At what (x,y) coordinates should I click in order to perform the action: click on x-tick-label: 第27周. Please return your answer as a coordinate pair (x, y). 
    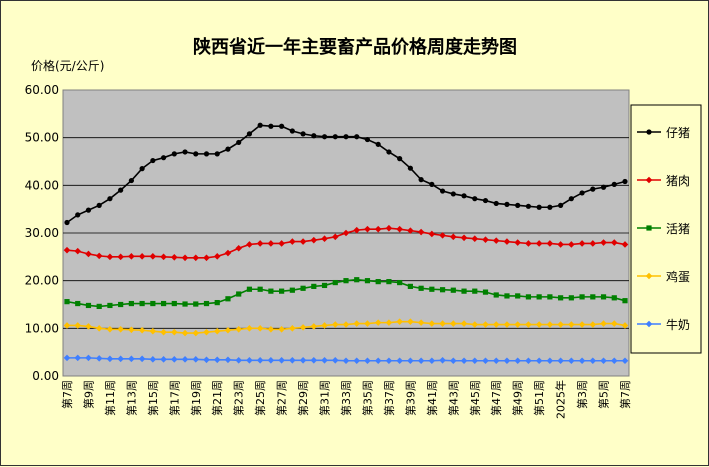
    Looking at the image, I should click on (282, 398).